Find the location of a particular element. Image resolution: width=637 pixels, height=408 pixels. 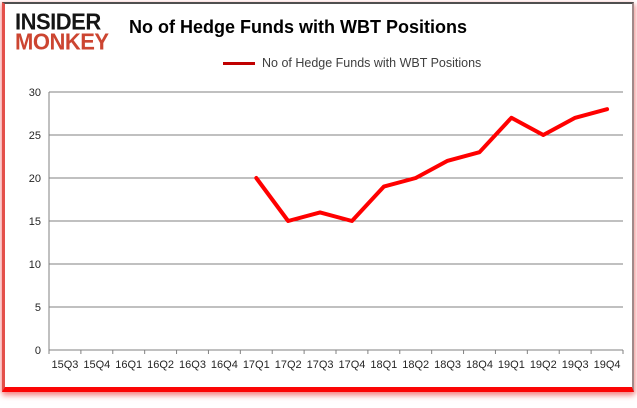

x-tick-label: 17Q2 is located at coordinates (288, 365).